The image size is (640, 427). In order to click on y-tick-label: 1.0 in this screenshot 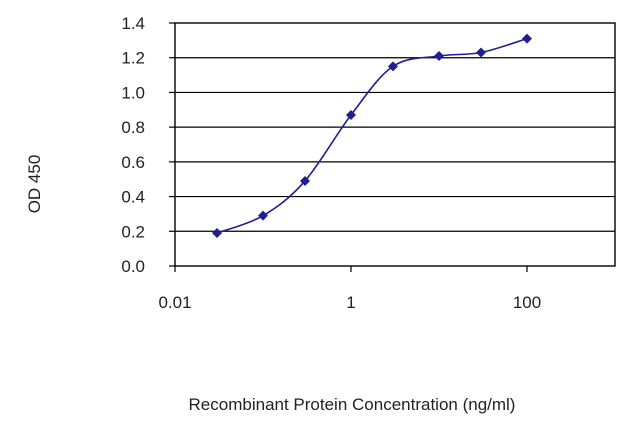, I will do `click(133, 92)`.